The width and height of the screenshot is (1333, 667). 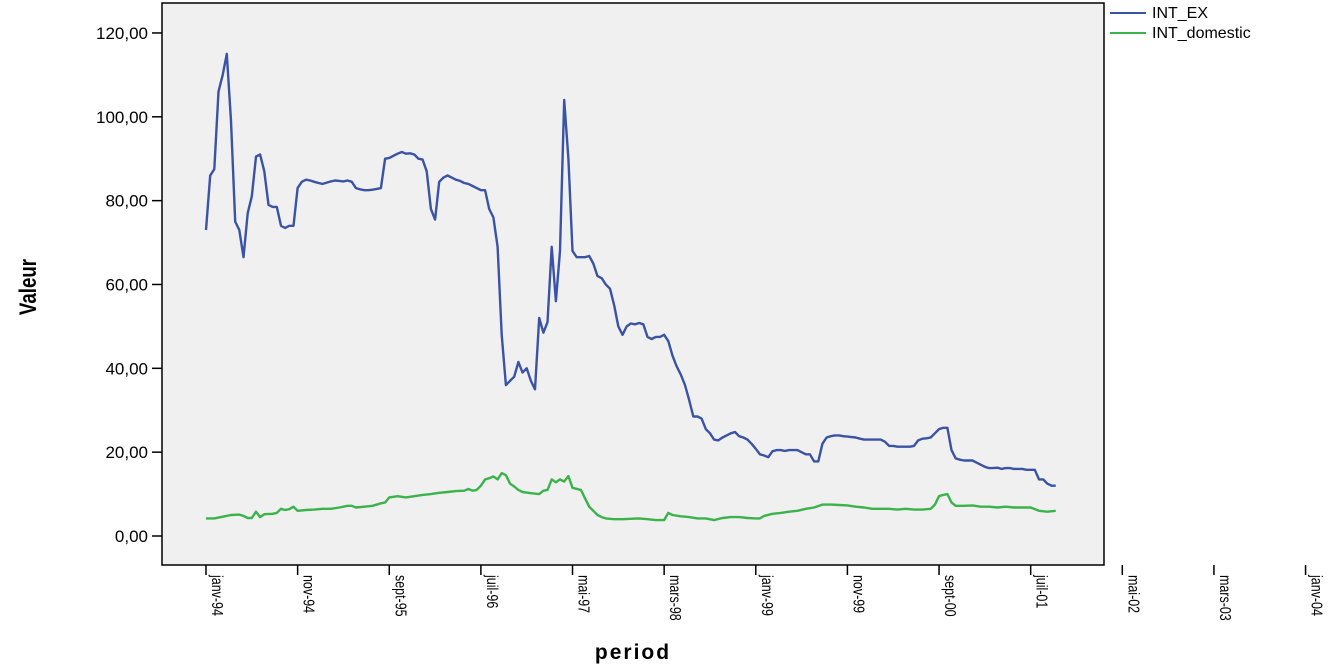 I want to click on legend-label: INT_EX, so click(x=1180, y=13).